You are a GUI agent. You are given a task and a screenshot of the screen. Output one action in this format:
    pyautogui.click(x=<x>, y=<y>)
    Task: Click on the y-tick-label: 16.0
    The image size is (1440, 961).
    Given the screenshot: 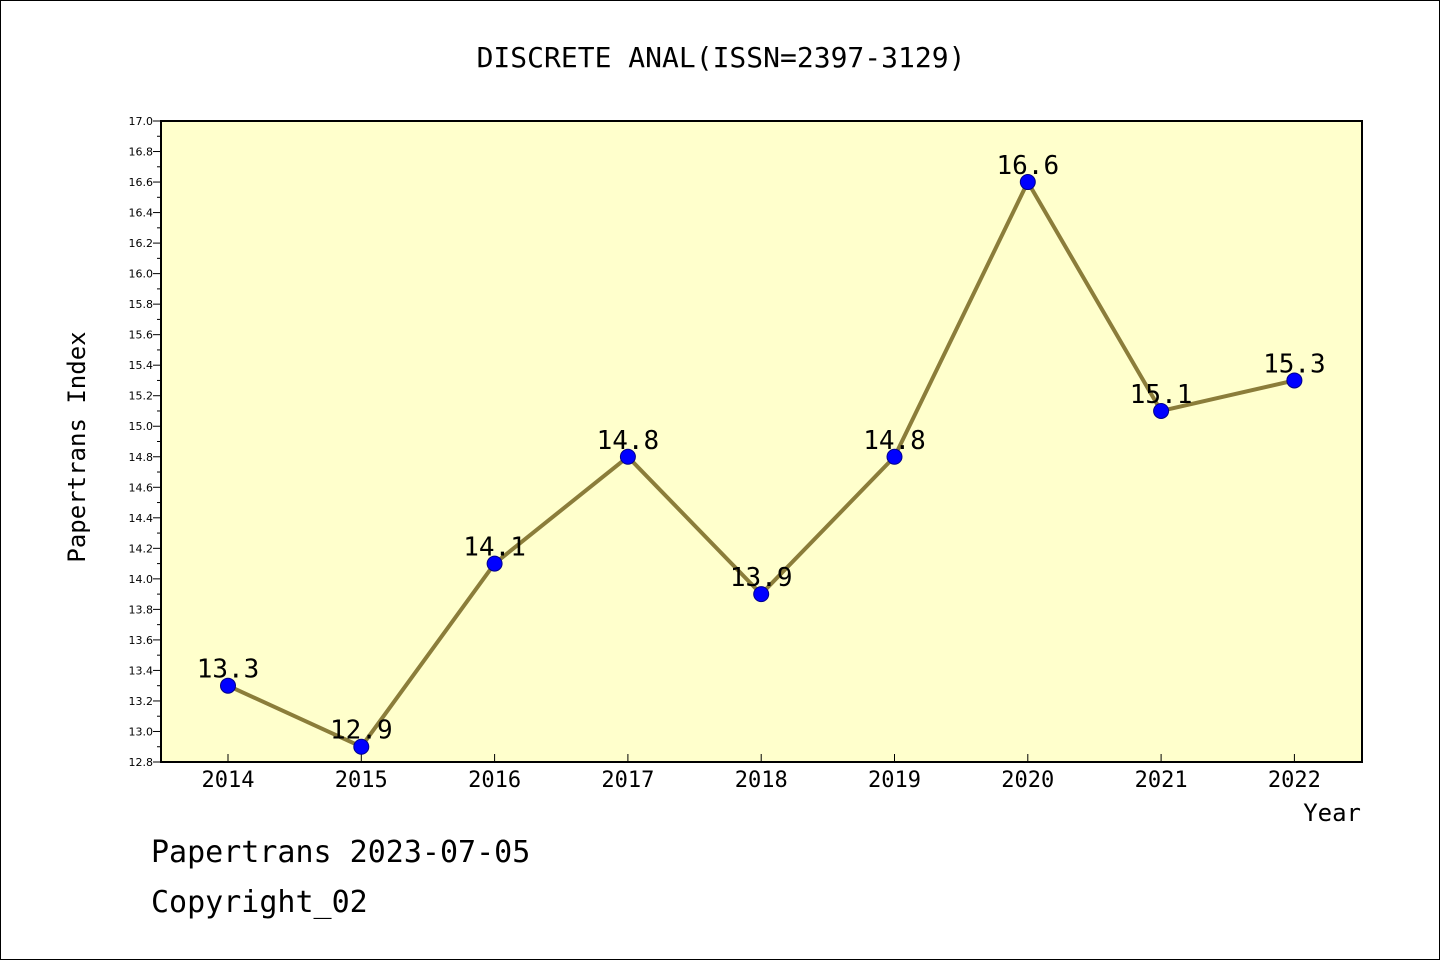 What is the action you would take?
    pyautogui.click(x=141, y=274)
    